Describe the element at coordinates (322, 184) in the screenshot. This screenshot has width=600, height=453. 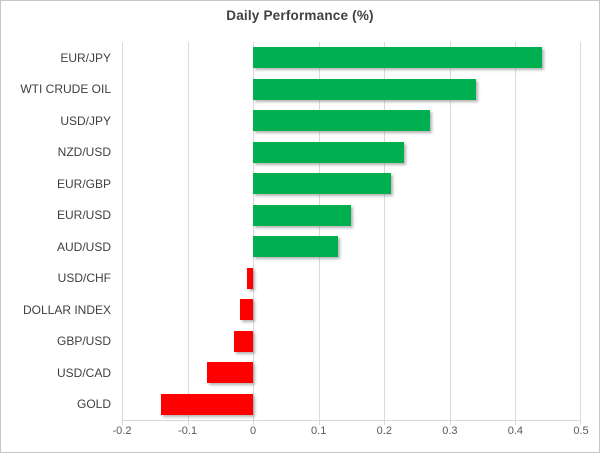
I see `bar-eur-gbp` at that location.